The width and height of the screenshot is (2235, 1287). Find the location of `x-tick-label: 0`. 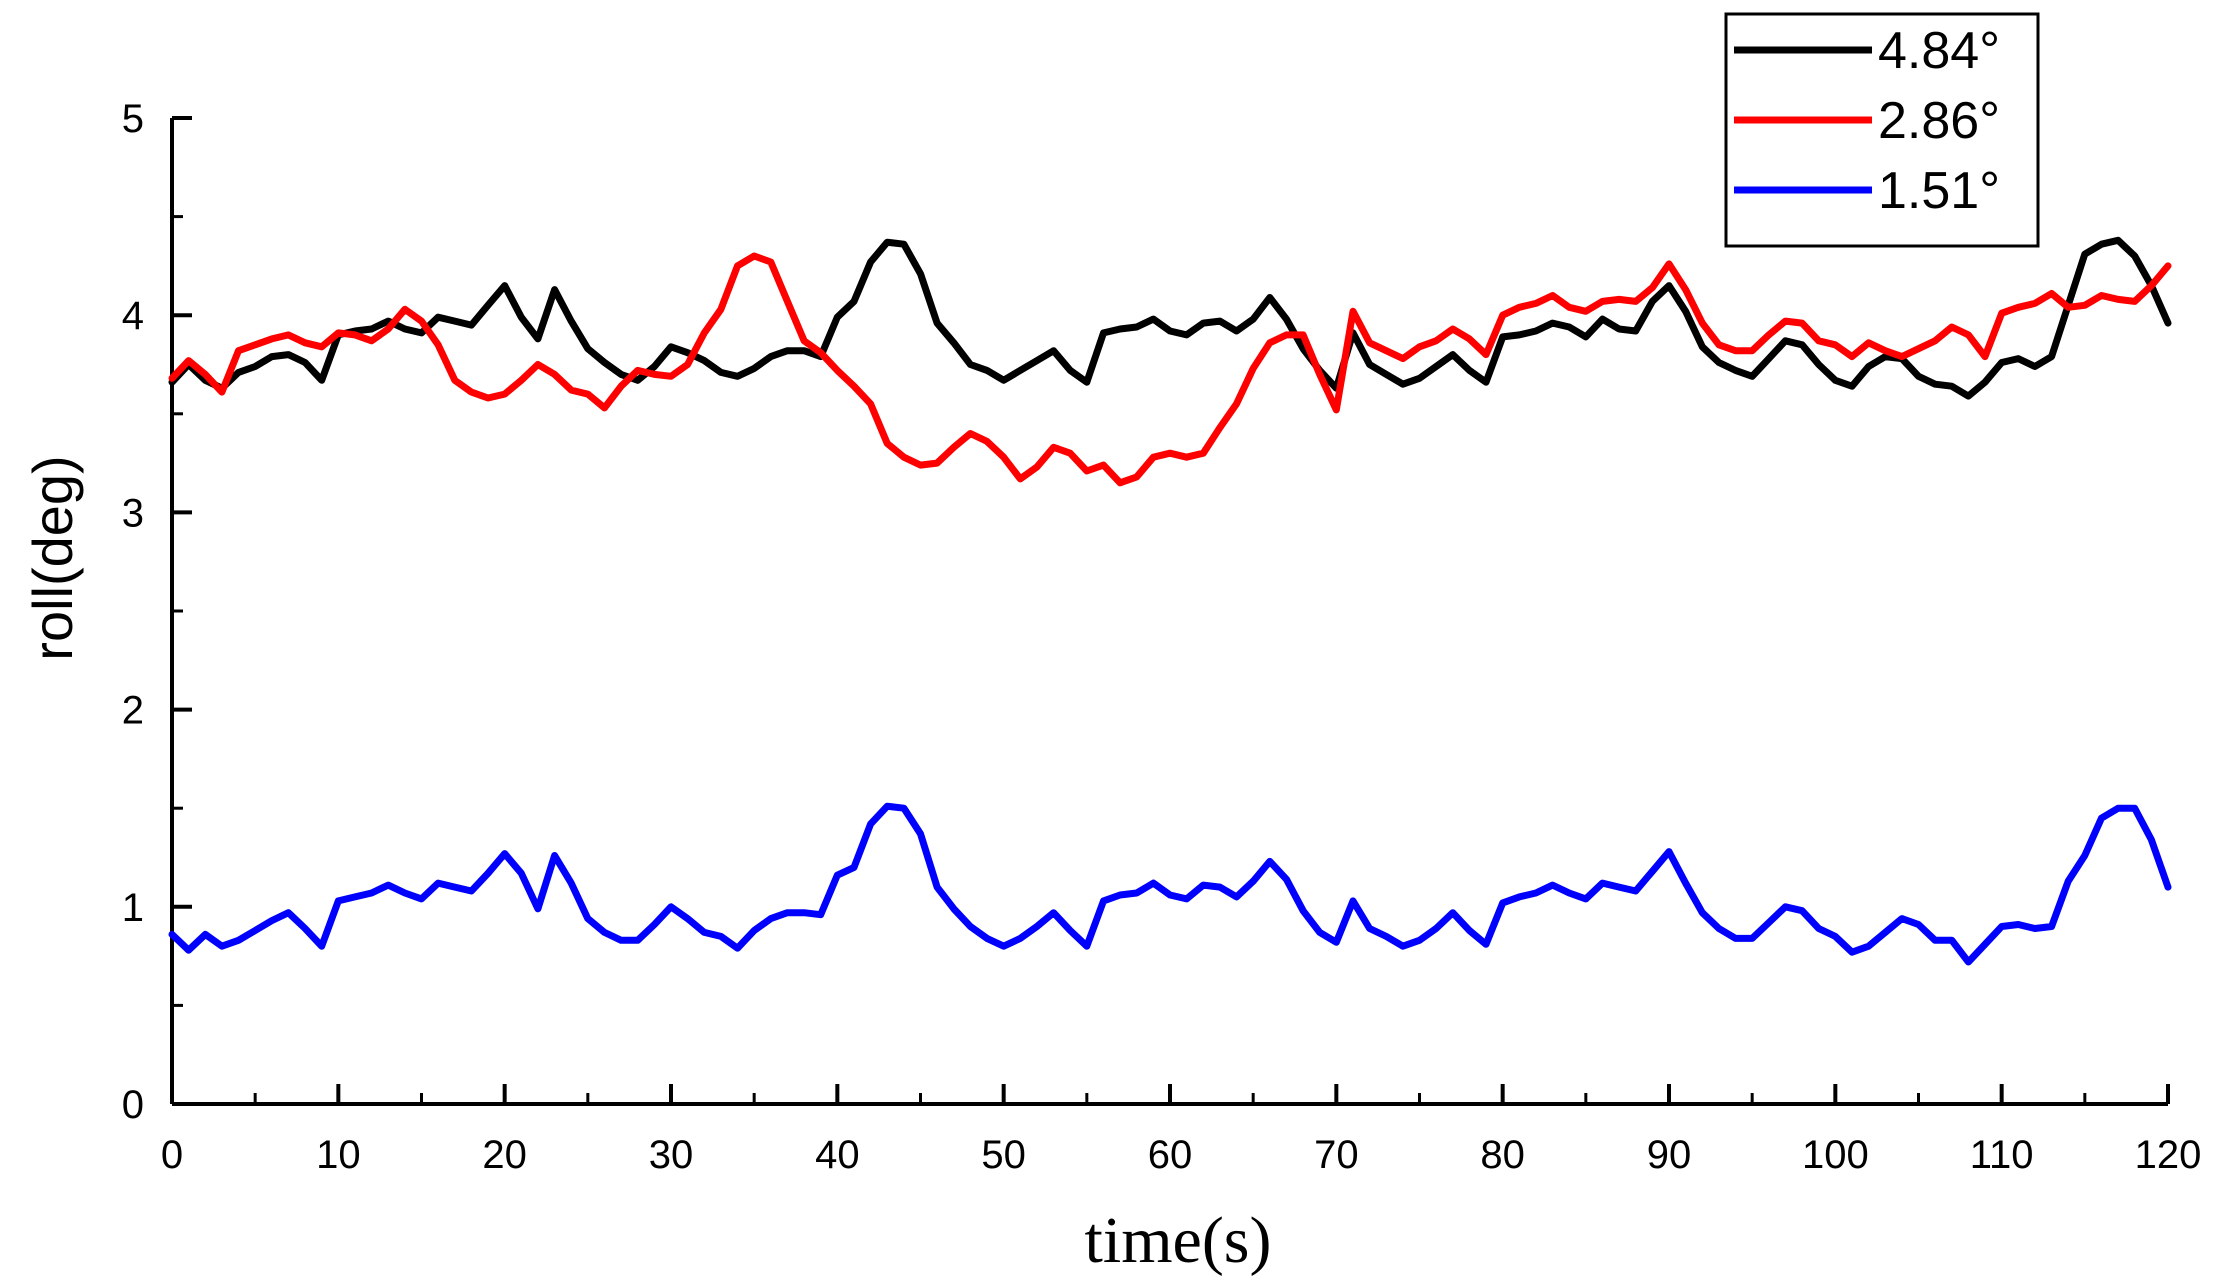

x-tick-label: 0 is located at coordinates (172, 1155).